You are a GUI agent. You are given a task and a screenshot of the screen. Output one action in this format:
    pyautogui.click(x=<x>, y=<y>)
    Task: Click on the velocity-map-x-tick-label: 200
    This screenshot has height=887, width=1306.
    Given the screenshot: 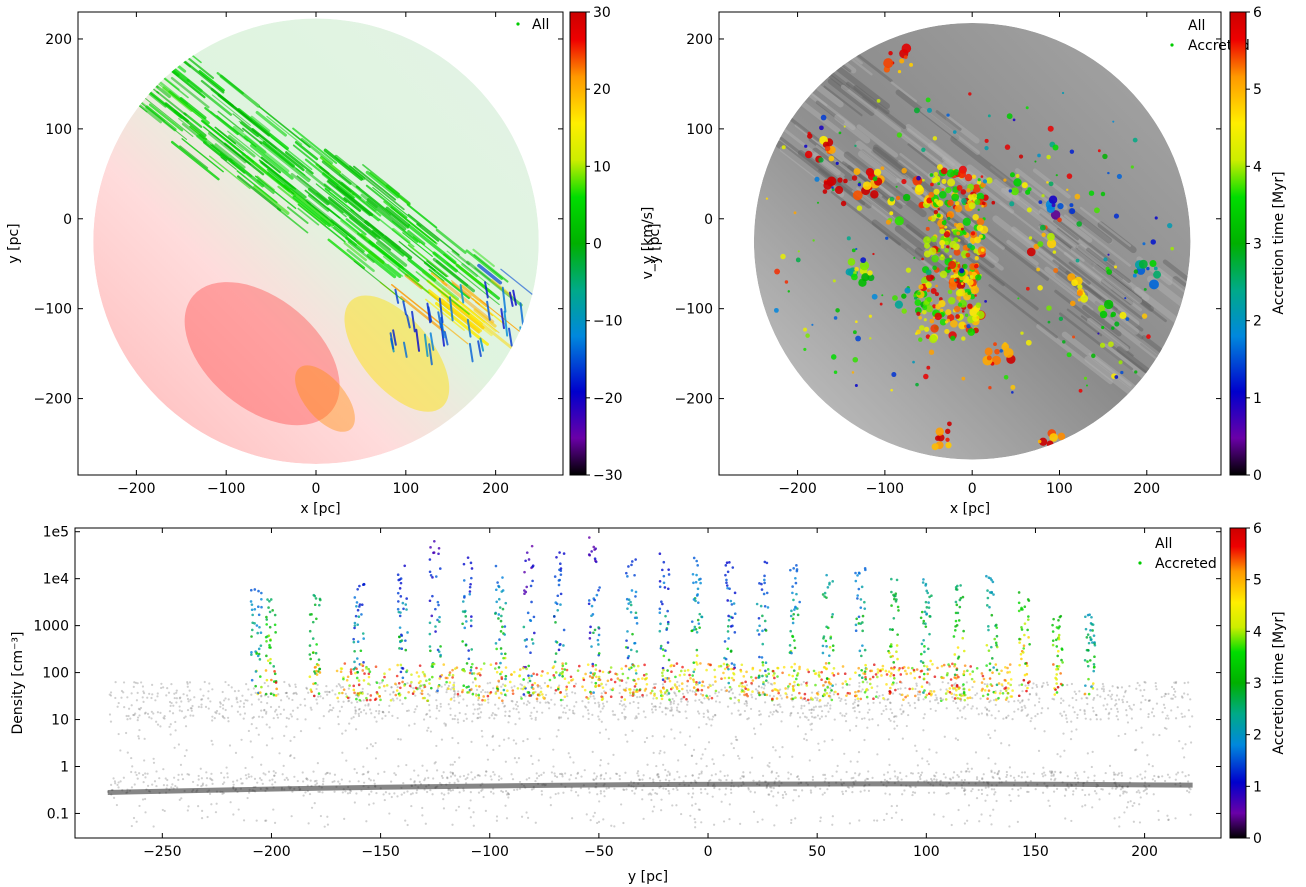 What is the action you would take?
    pyautogui.click(x=495, y=489)
    